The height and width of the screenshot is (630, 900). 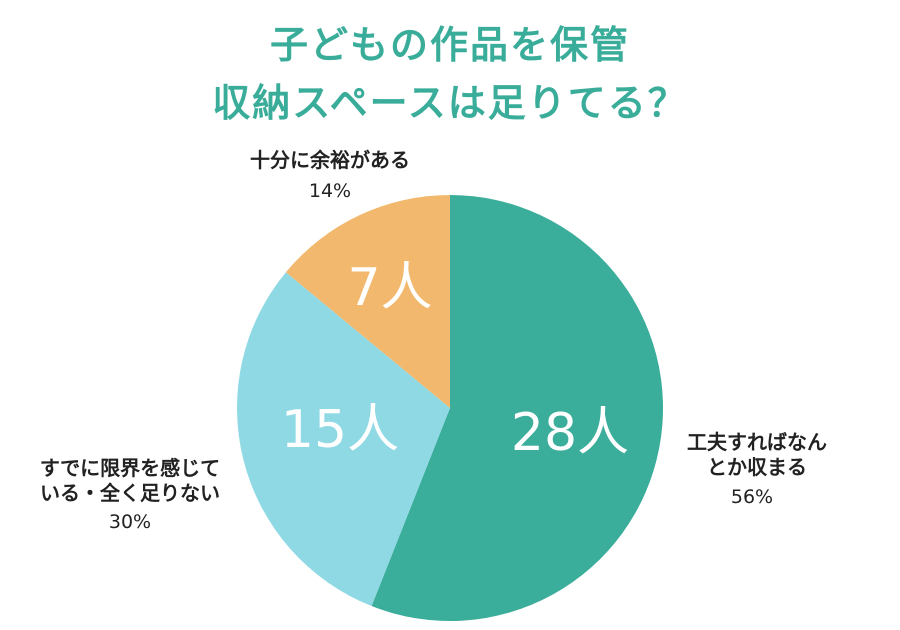 I want to click on category-label-insufficient: すでに限界を感じて いる・全く足りない, so click(x=130, y=480).